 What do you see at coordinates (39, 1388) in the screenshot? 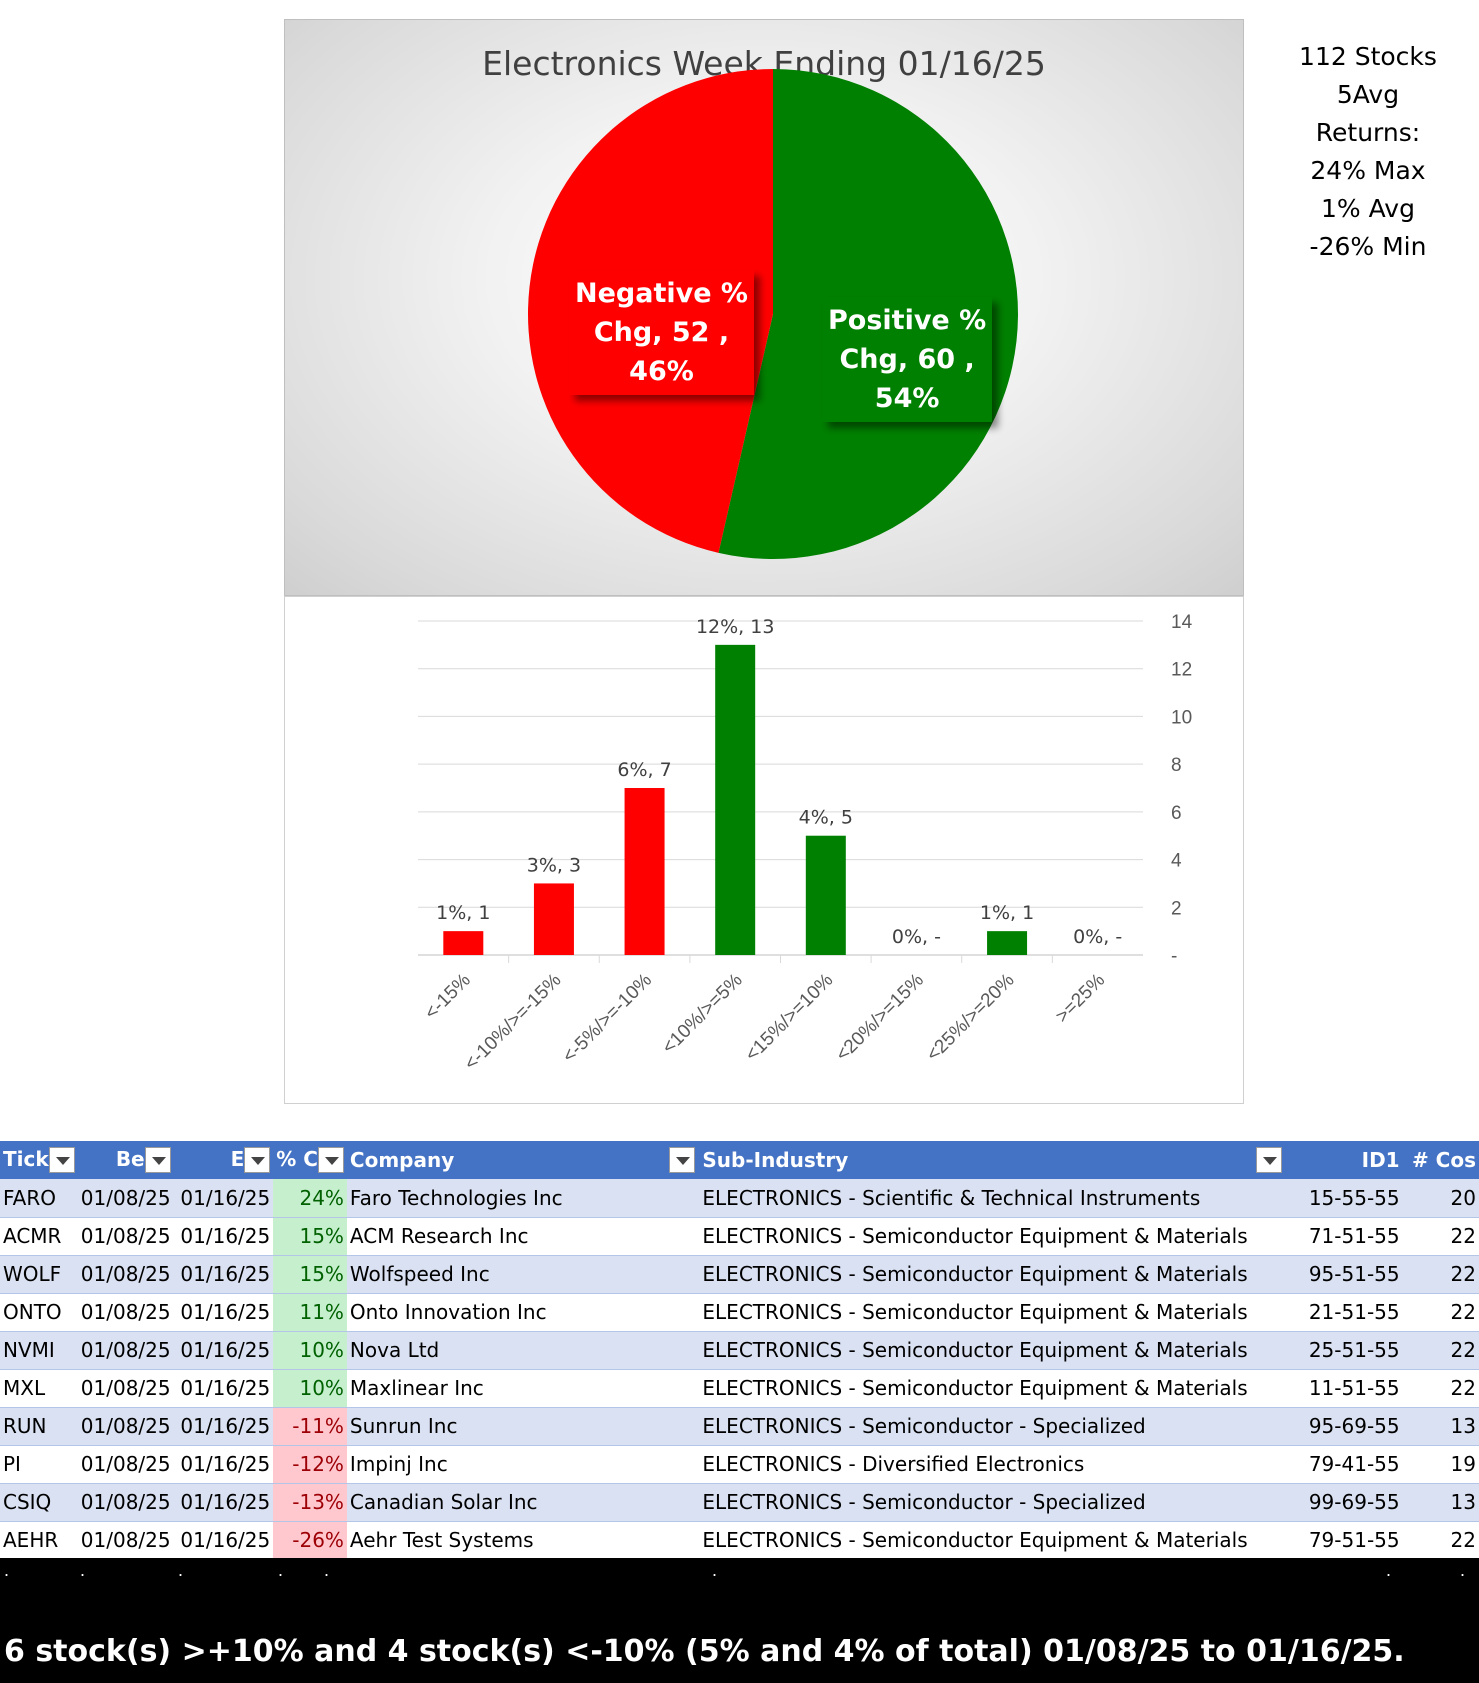
I see `cell-ticker: MXL` at bounding box center [39, 1388].